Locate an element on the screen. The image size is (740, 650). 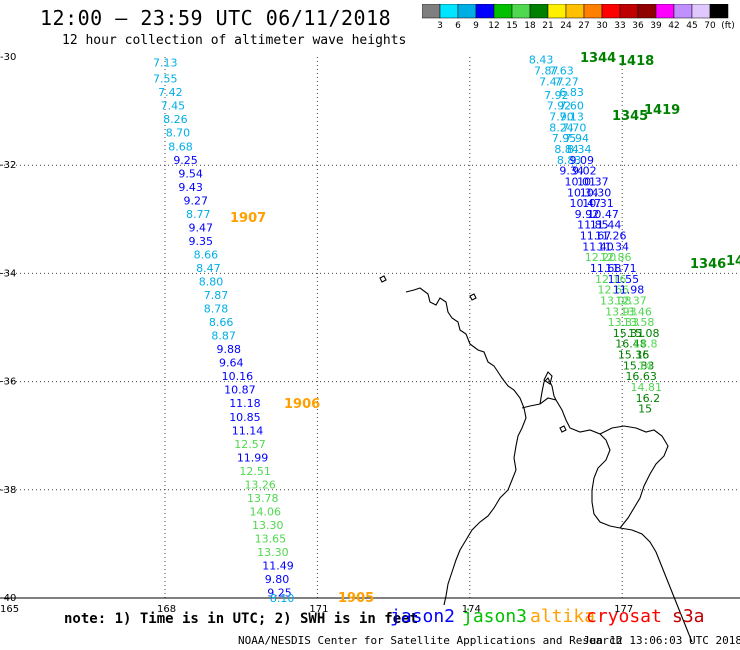
pass-time-label: 1906 is located at coordinates (302, 404).